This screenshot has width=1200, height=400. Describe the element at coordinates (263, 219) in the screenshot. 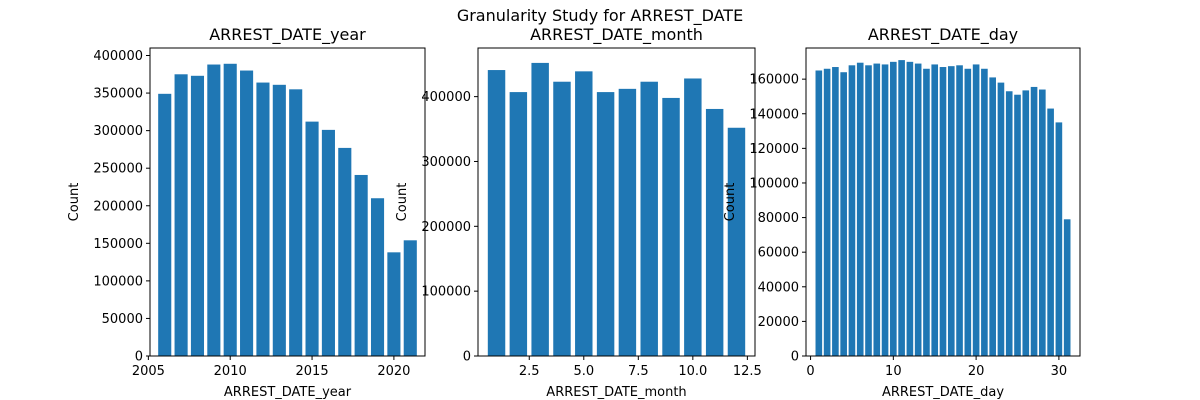

I see `bar-2012` at that location.